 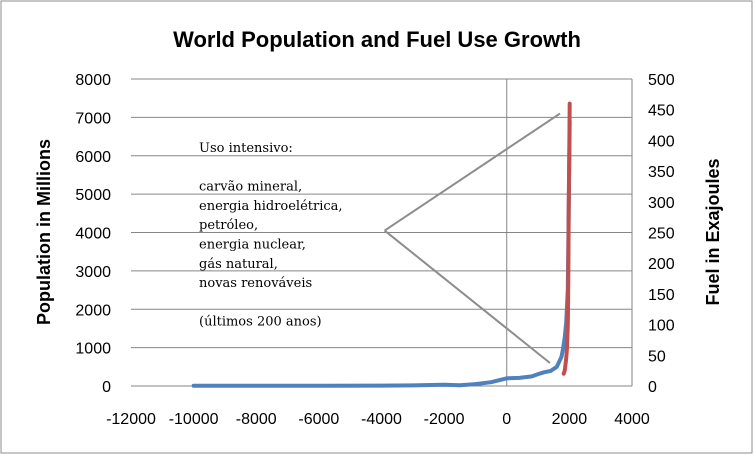 What do you see at coordinates (632, 419) in the screenshot?
I see `x-tick-label: 4000` at bounding box center [632, 419].